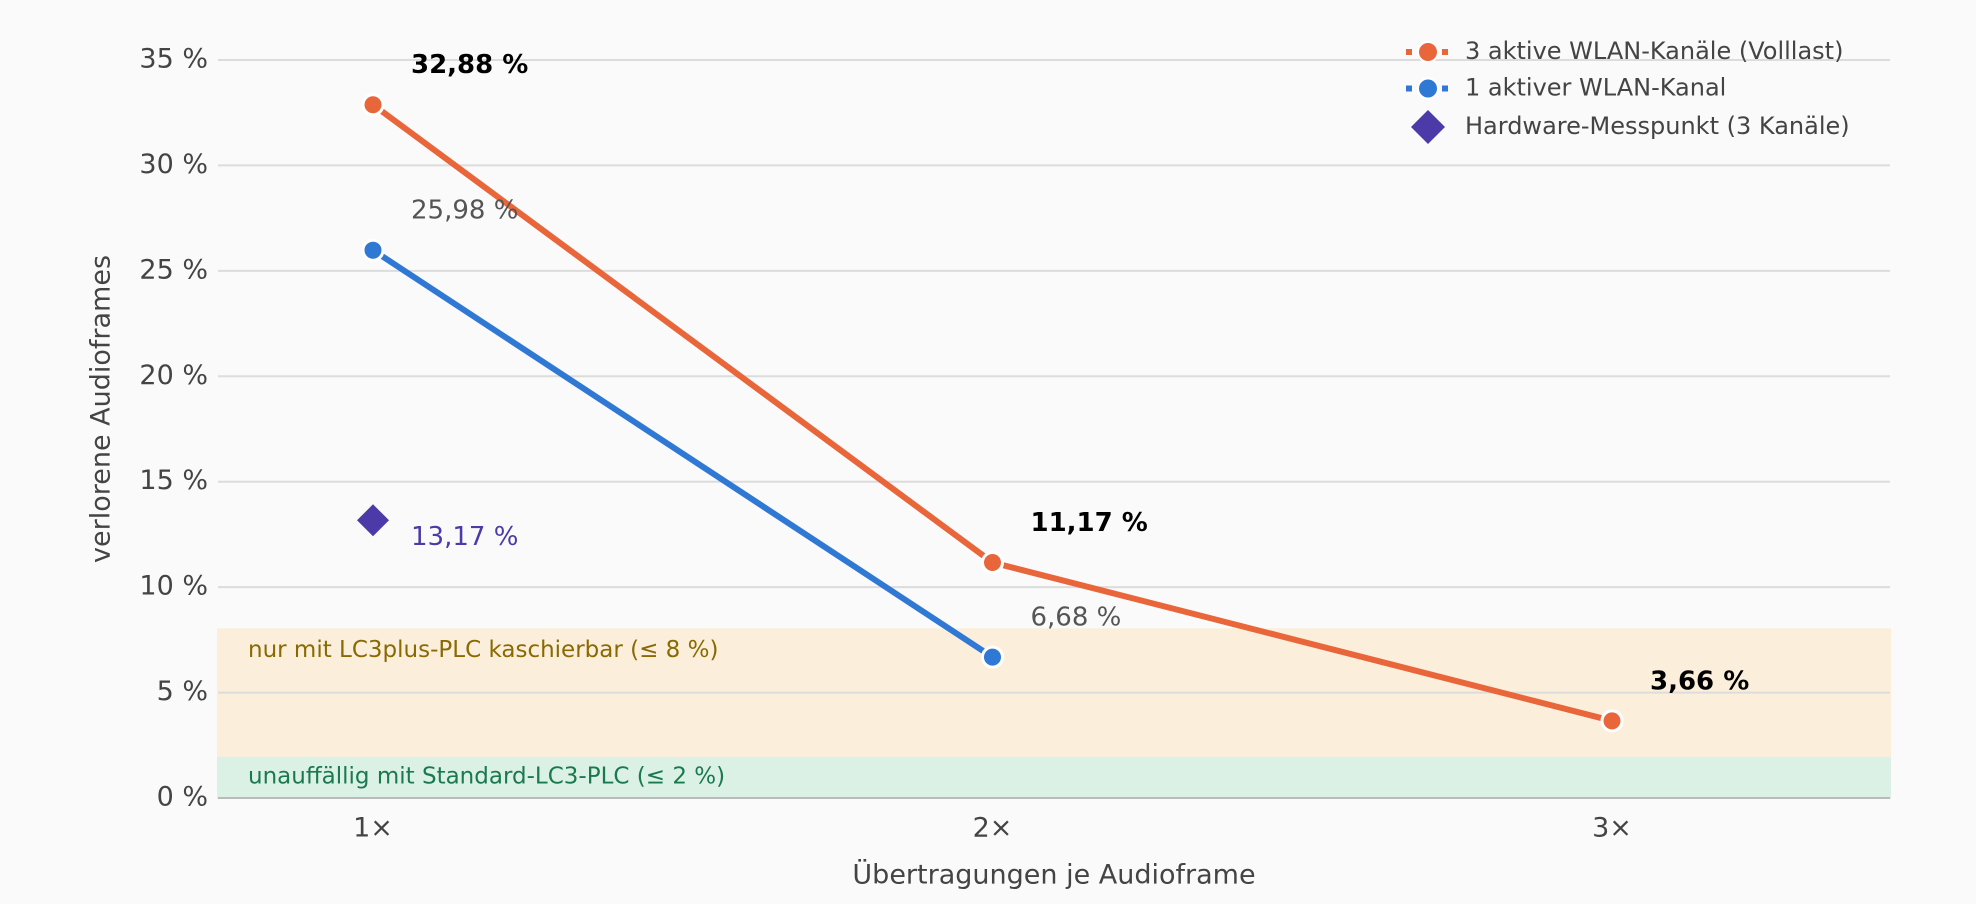 The height and width of the screenshot is (904, 1976). Describe the element at coordinates (1054, 776) in the screenshot. I see `threshold-band` at that location.